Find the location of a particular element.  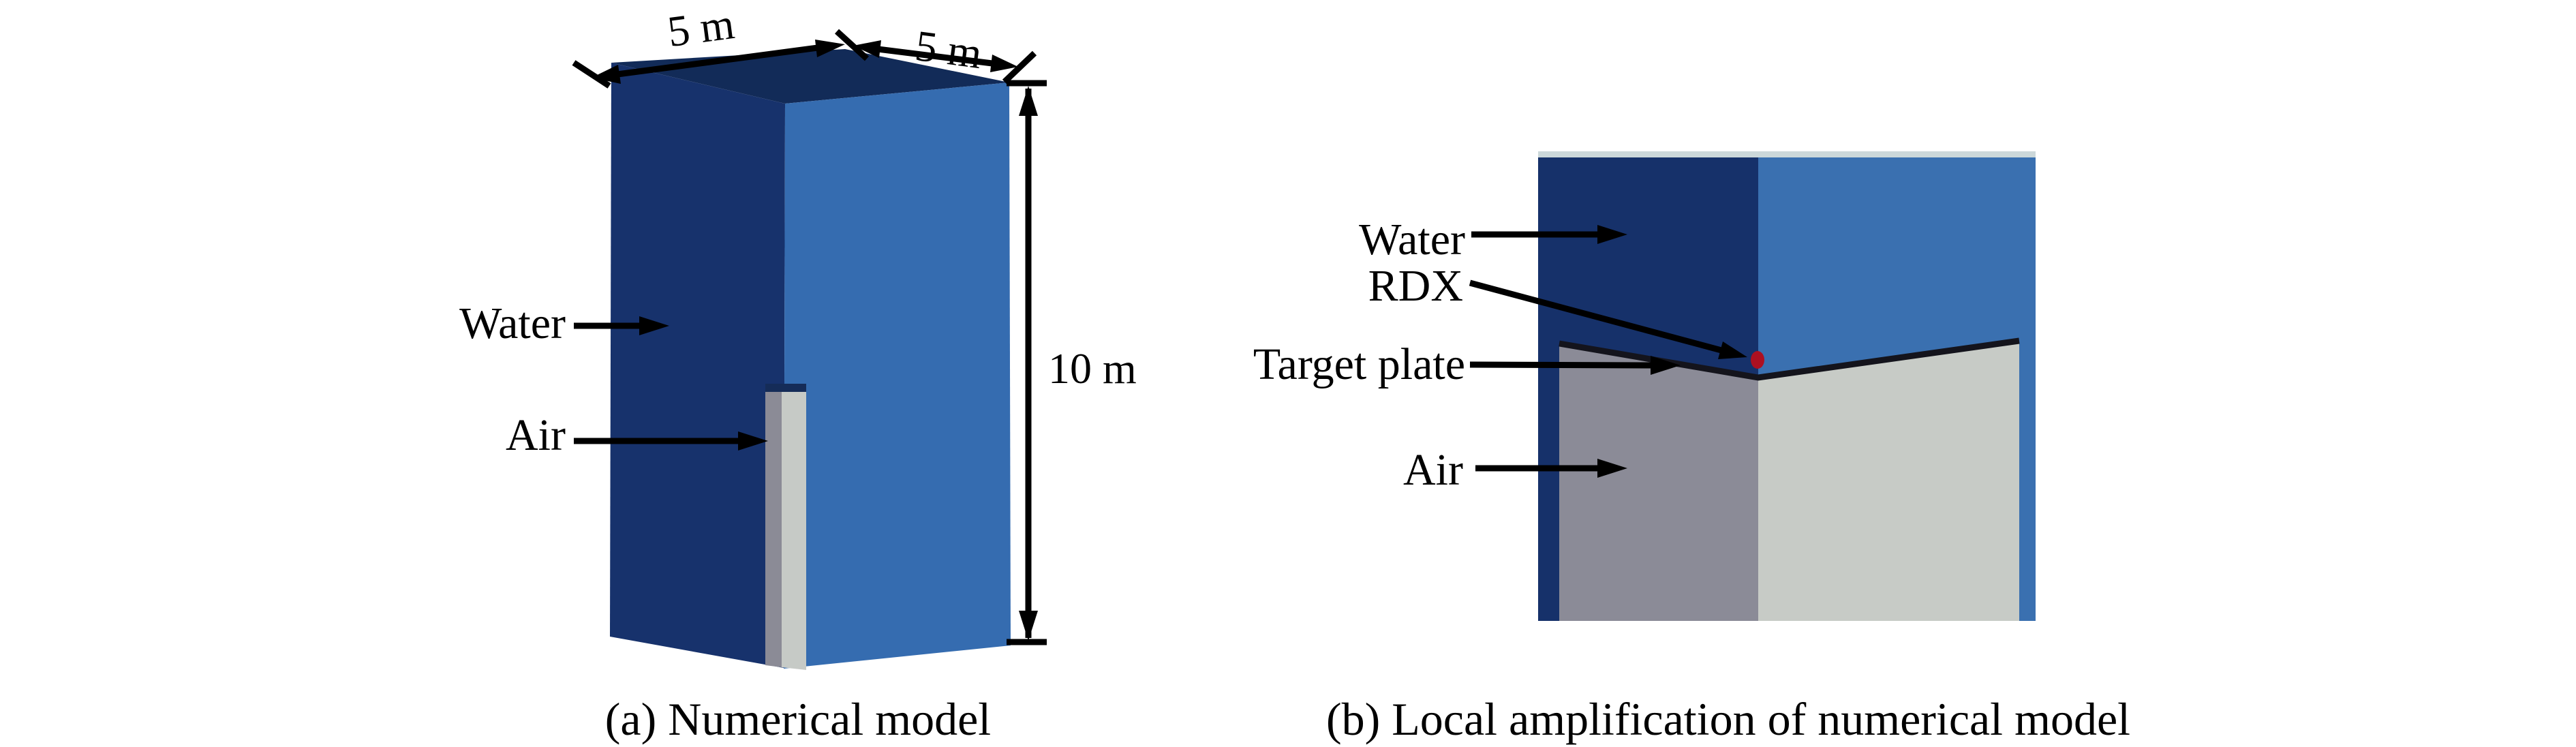

panel-b-air-left-face is located at coordinates (1658, 483).